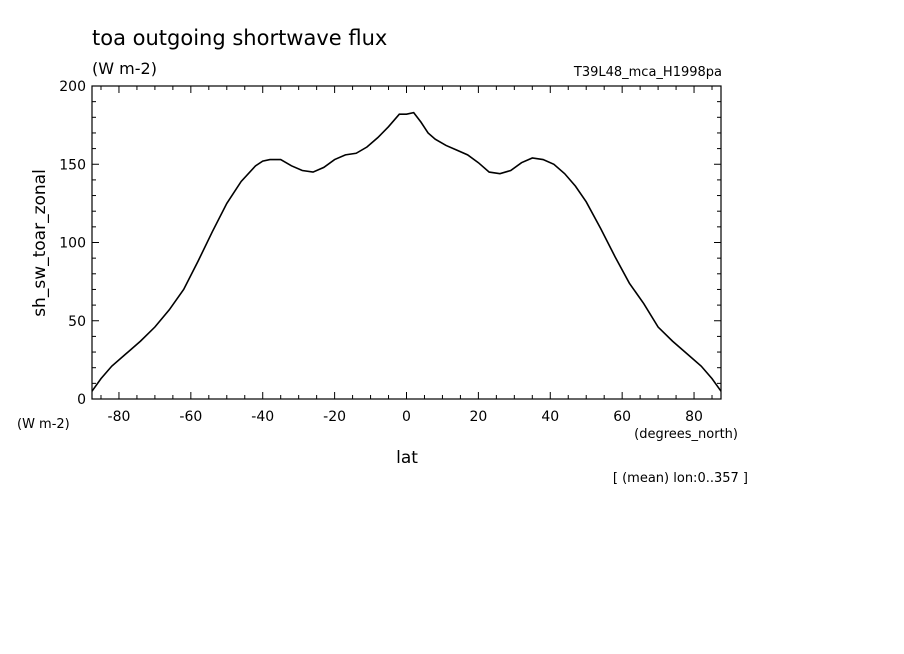 The height and width of the screenshot is (654, 904). What do you see at coordinates (407, 458) in the screenshot?
I see `x-axis-label: lat` at bounding box center [407, 458].